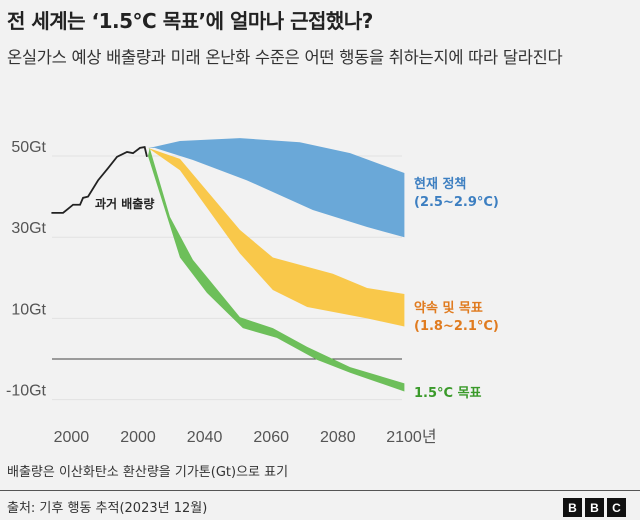  Describe the element at coordinates (616, 507) in the screenshot. I see `logo-letter: C` at that location.